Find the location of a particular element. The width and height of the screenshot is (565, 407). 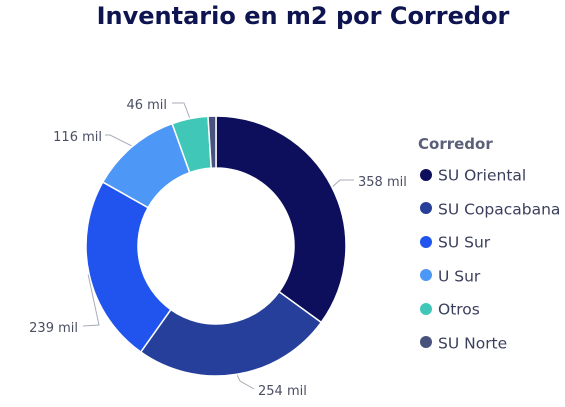

slice-su-norte is located at coordinates (212, 142).